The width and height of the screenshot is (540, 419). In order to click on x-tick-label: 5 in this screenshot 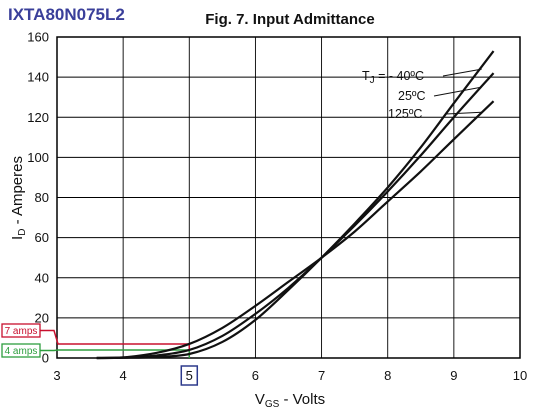, I will do `click(189, 375)`.